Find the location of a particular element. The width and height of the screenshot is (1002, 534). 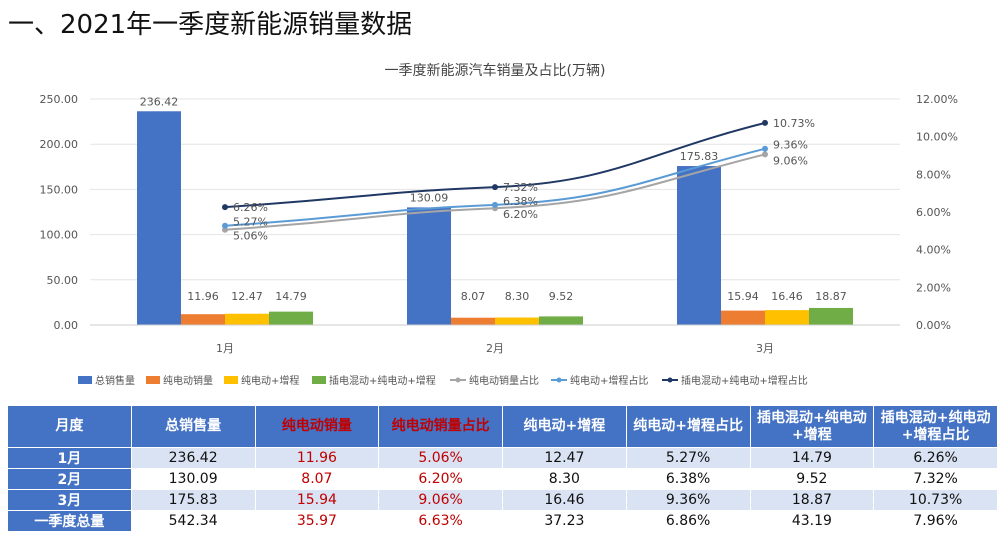

table-cell: 37.23 is located at coordinates (564, 521).